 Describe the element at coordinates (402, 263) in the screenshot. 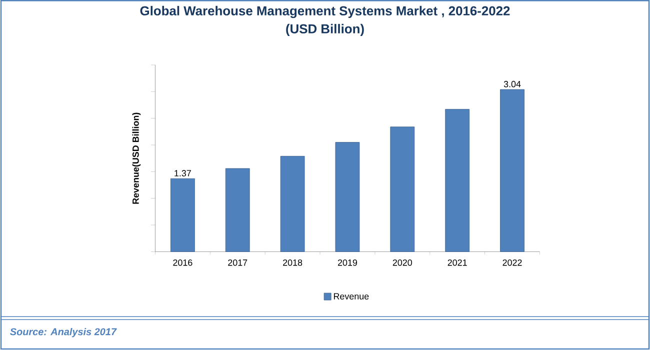

I see `x-tick-label: 2020` at that location.